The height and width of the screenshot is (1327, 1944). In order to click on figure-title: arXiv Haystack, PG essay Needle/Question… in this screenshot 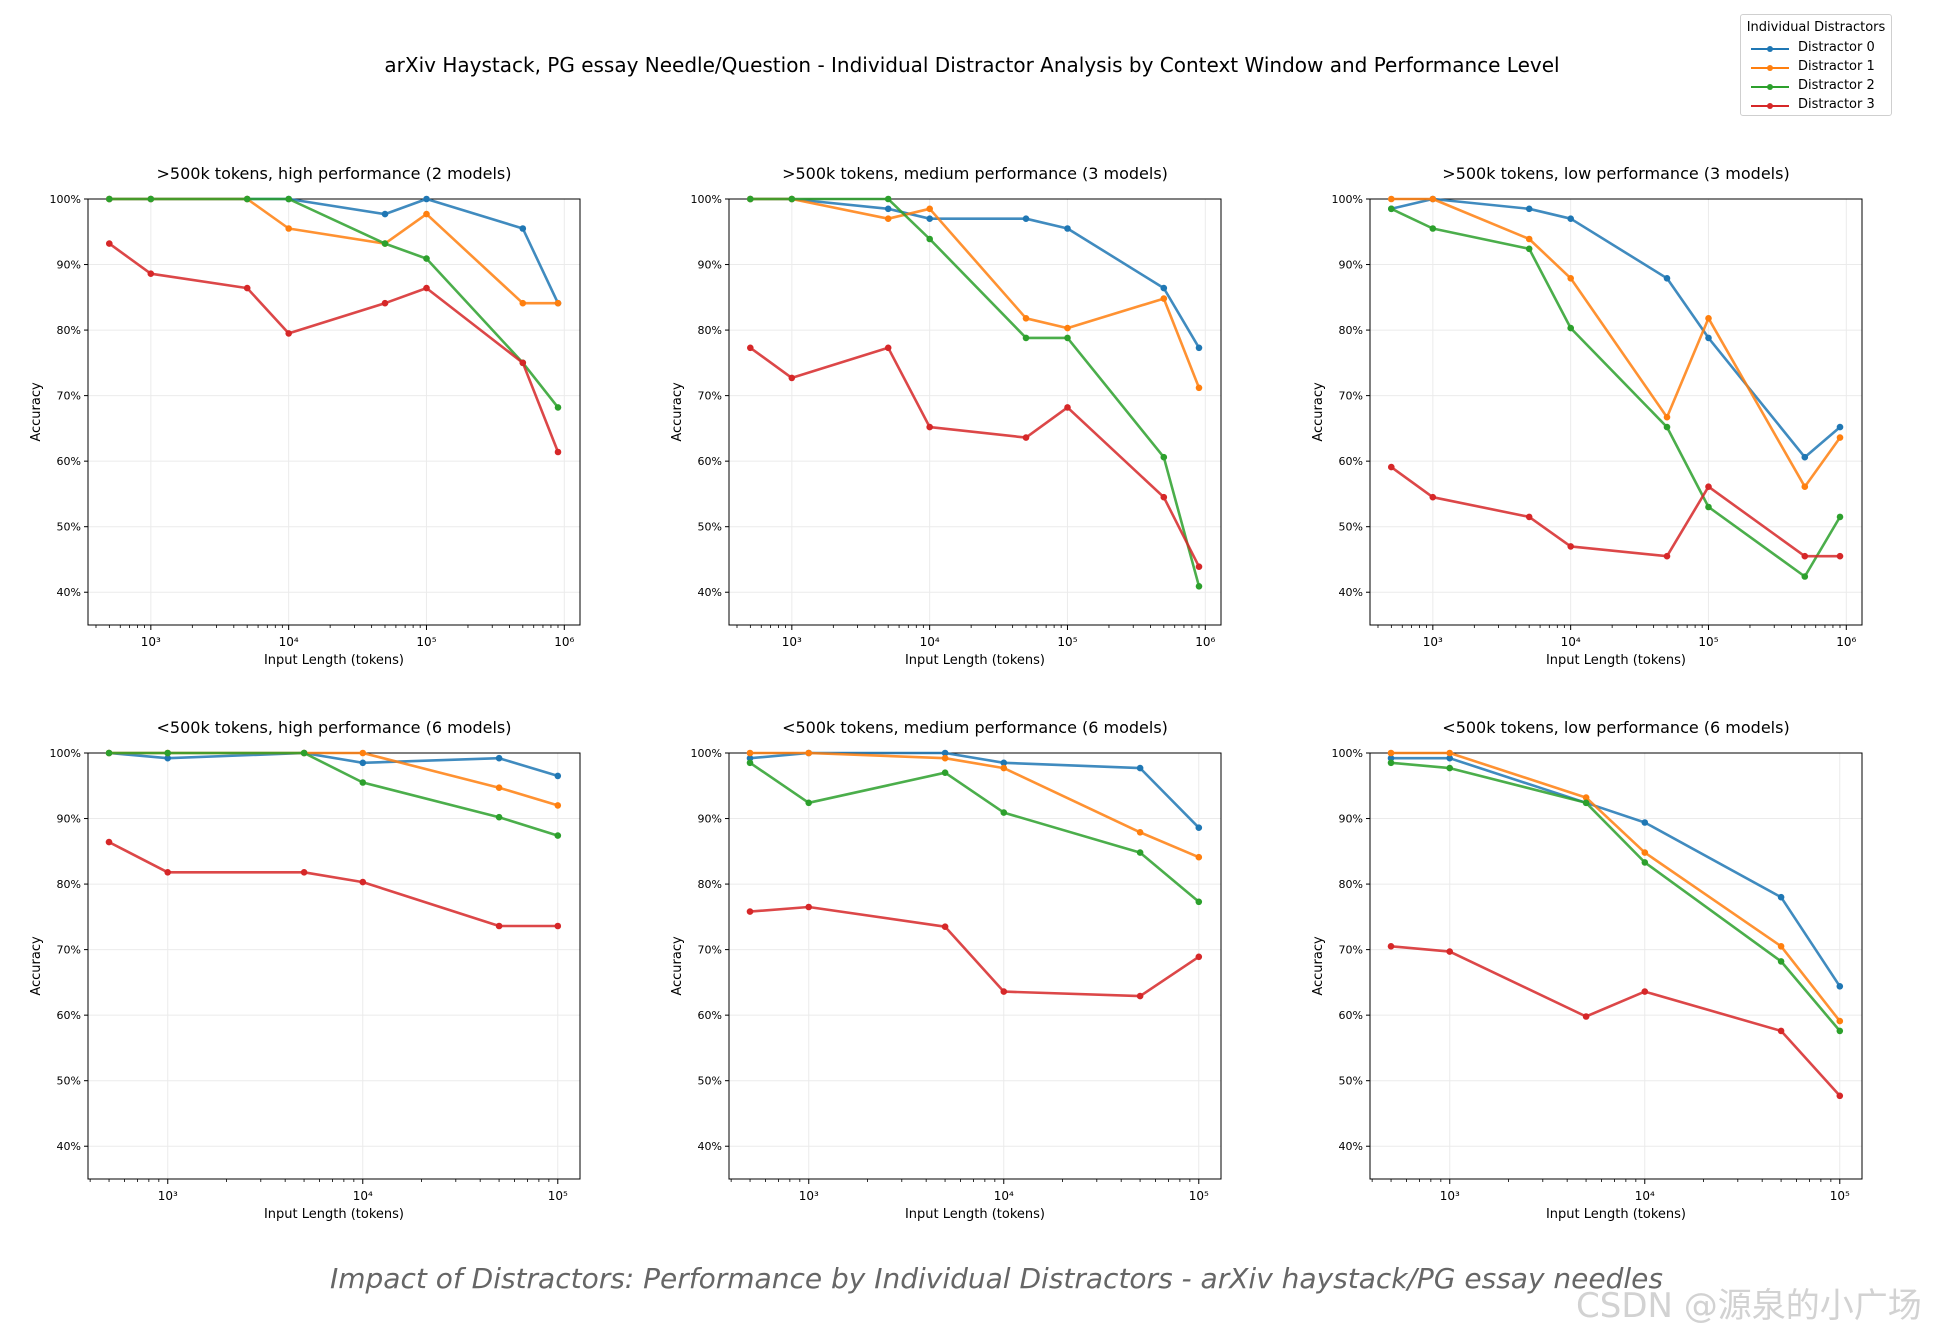, I will do `click(972, 65)`.